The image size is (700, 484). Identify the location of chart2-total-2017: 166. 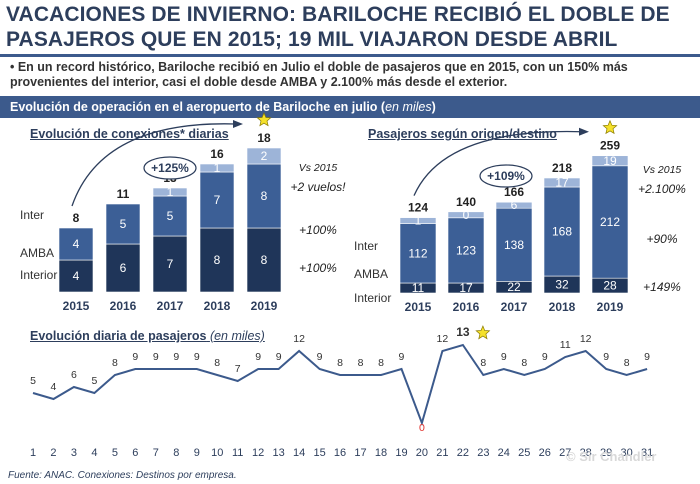
(514, 192).